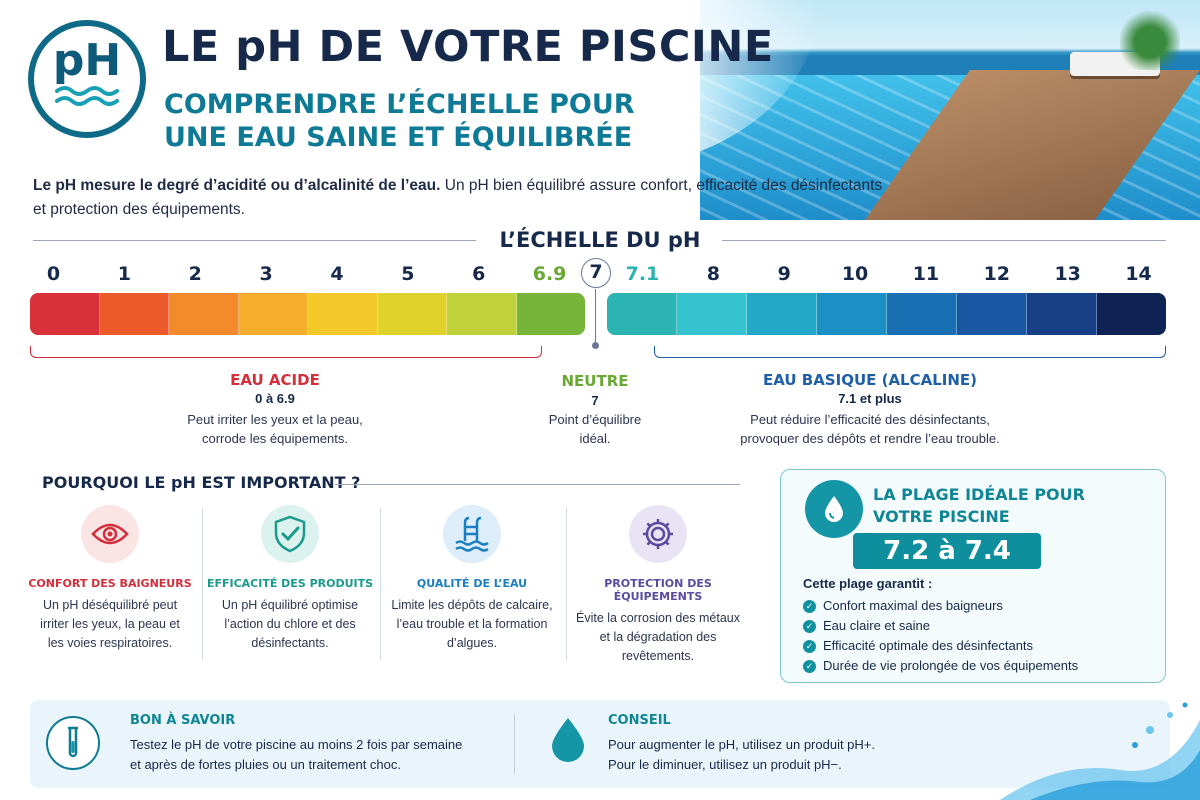  I want to click on drop-icon, so click(568, 741).